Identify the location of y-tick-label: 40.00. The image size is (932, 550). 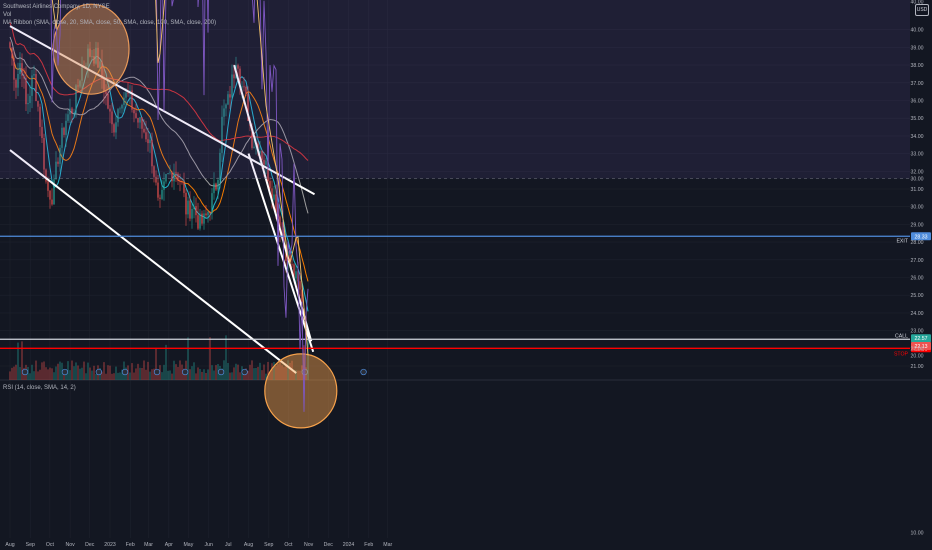
(917, 31).